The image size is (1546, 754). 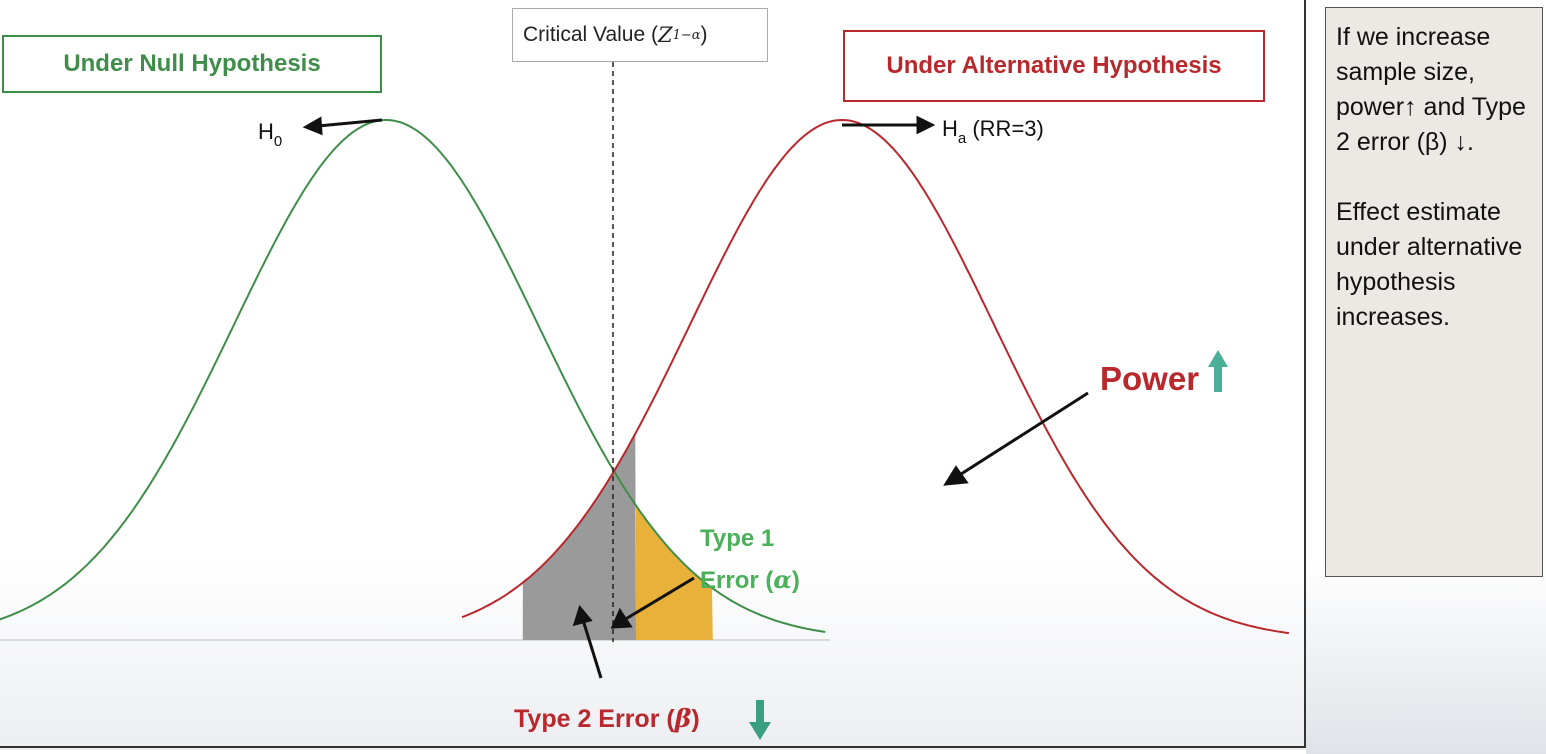 I want to click on power-label: Power, so click(x=1149, y=378).